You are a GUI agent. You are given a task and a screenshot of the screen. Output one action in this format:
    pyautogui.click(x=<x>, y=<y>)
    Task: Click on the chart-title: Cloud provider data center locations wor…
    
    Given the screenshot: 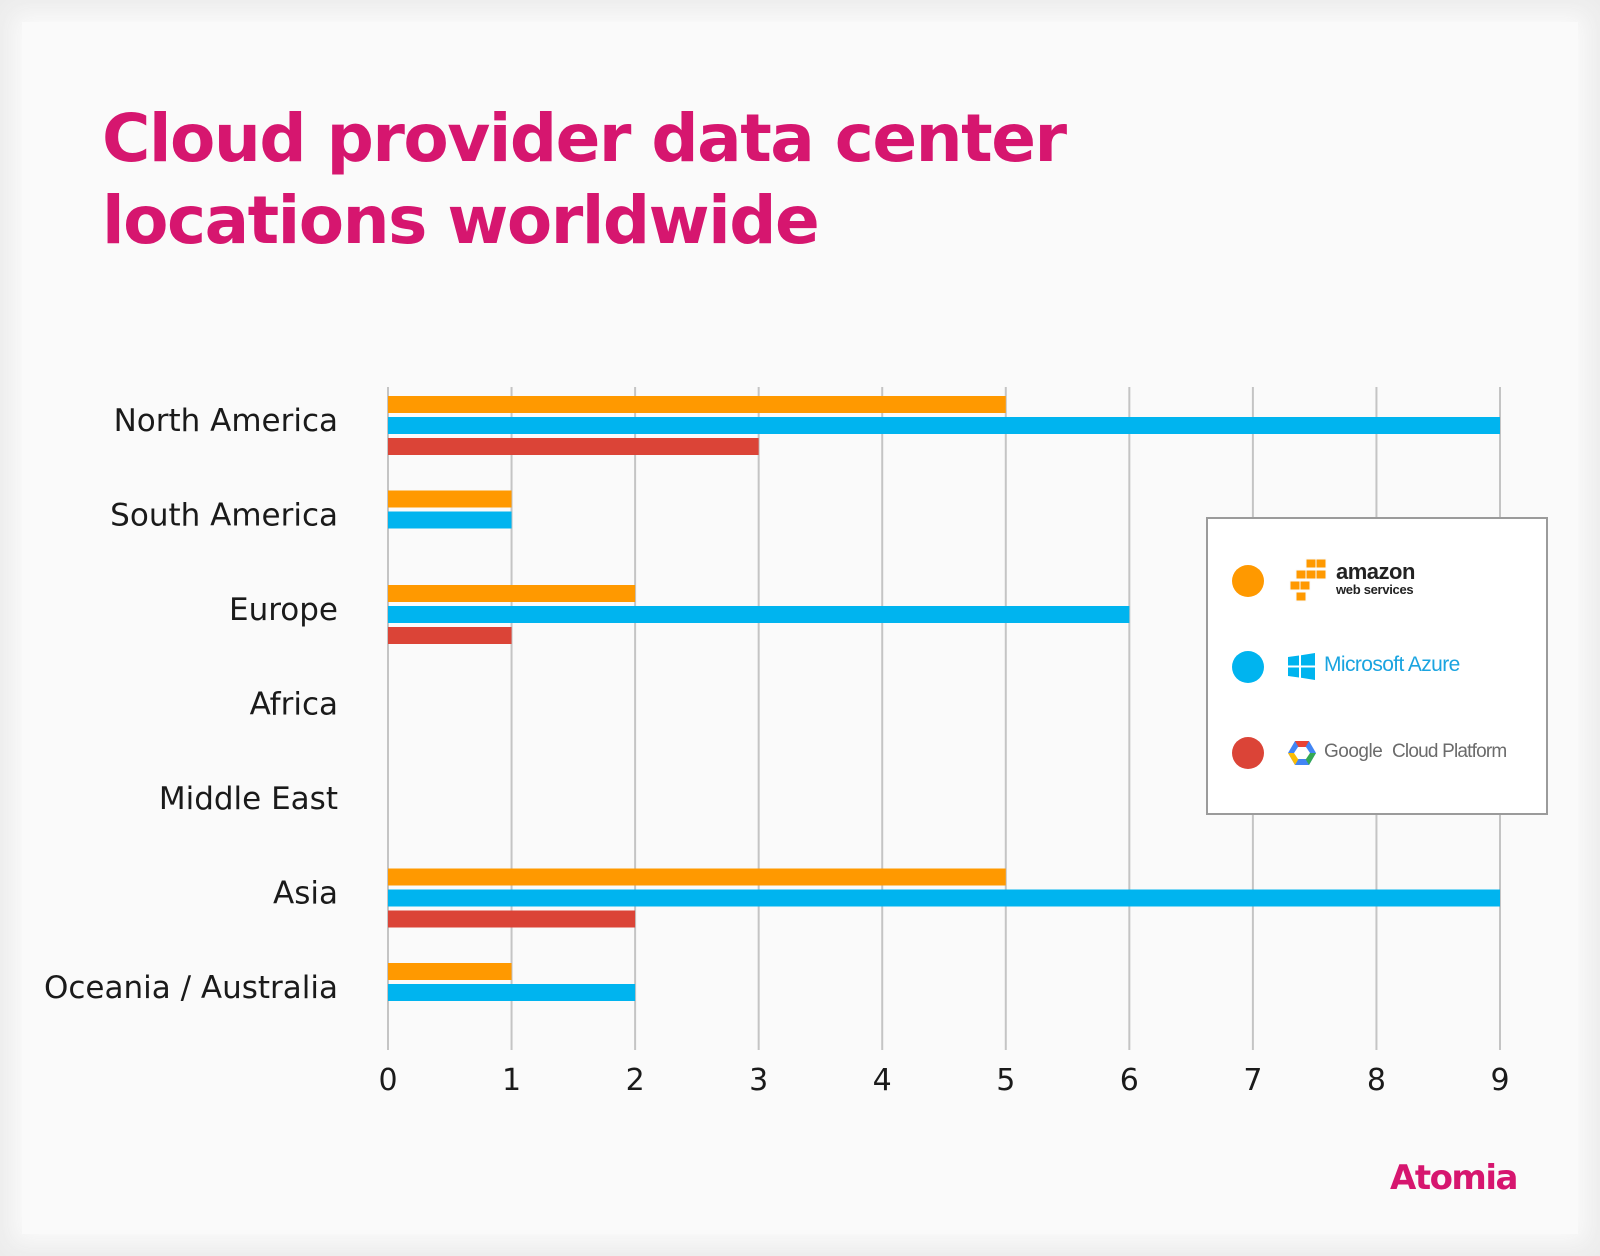 What is the action you would take?
    pyautogui.click(x=602, y=180)
    